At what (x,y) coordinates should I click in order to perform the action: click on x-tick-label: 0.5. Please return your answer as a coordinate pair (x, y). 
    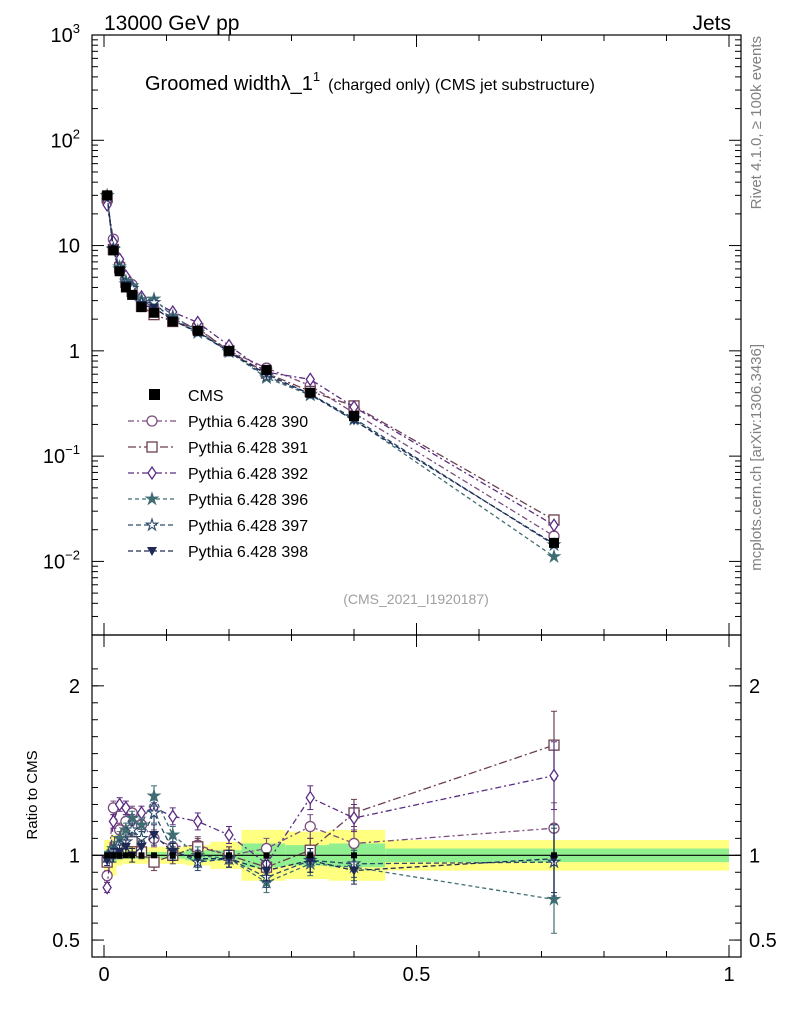
    Looking at the image, I should click on (417, 975).